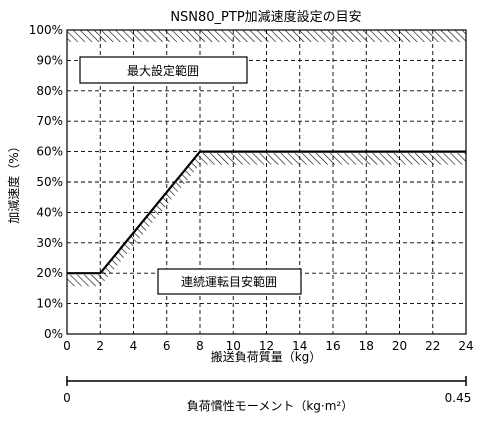 Image resolution: width=485 pixels, height=422 pixels. I want to click on max-range-box, so click(163, 70).